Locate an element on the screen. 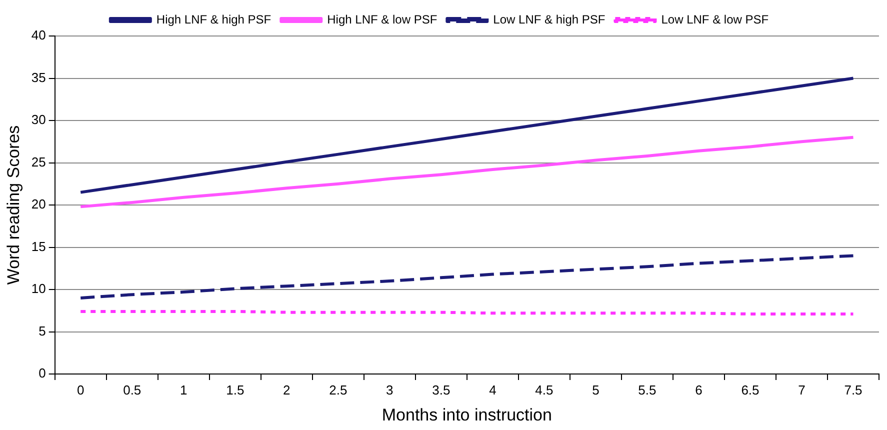 Image resolution: width=887 pixels, height=430 pixels. y-tick-label: 5 is located at coordinates (42, 330).